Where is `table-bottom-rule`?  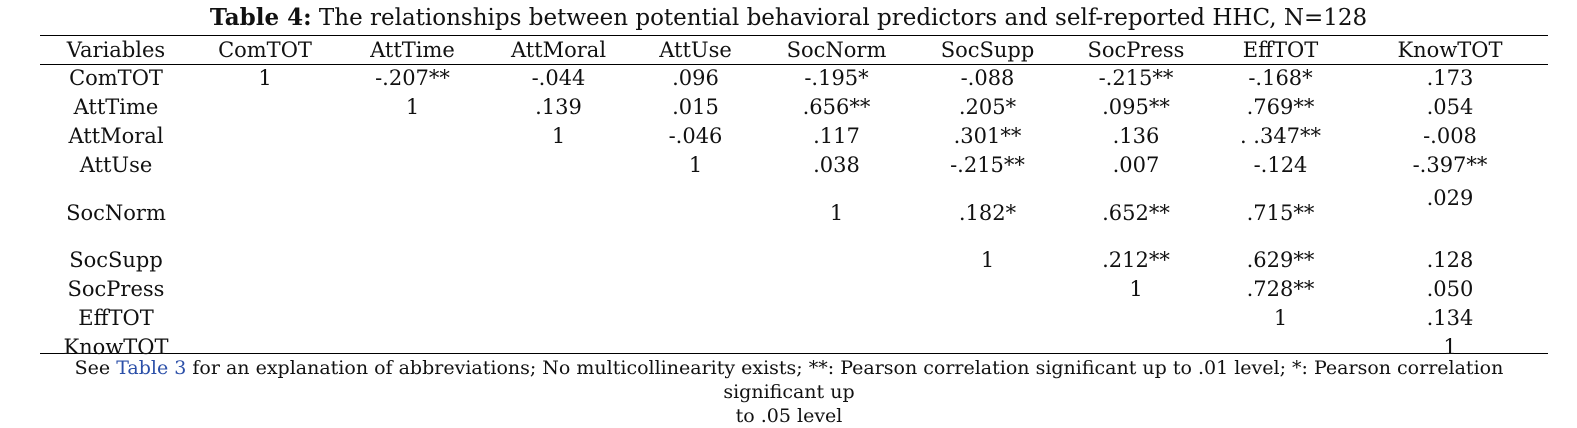
table-bottom-rule is located at coordinates (794, 353).